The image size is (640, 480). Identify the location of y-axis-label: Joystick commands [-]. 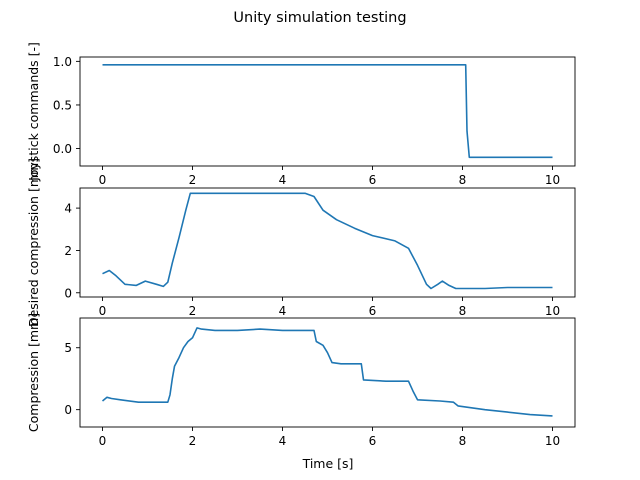
(33, 112).